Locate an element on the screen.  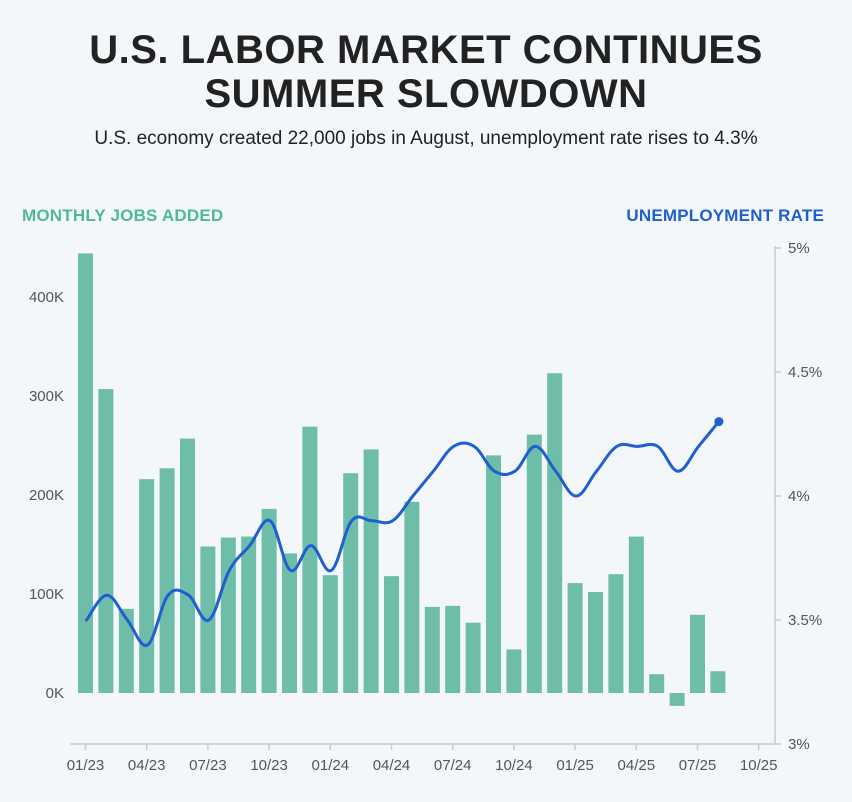
right-tick-label: 3.5% is located at coordinates (805, 620).